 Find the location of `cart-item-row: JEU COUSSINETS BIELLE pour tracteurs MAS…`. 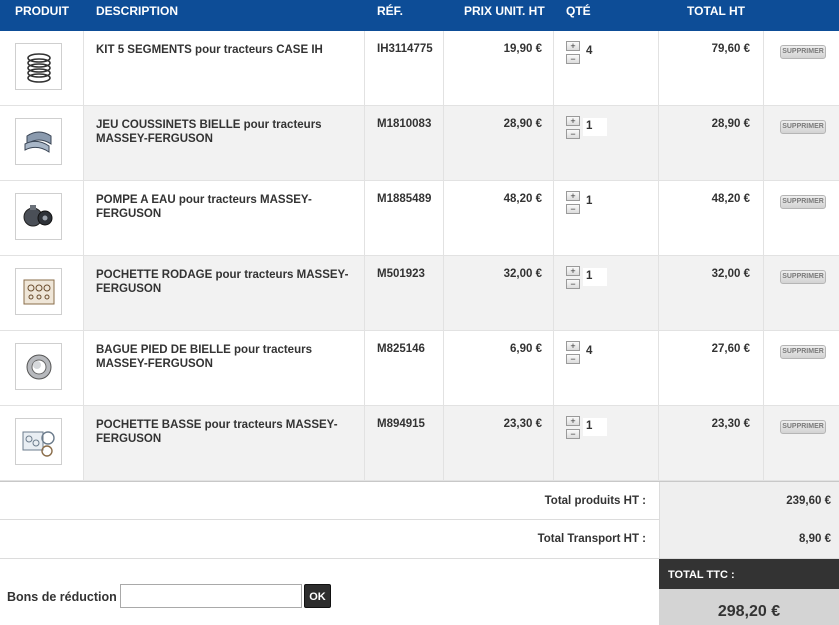

cart-item-row: JEU COUSSINETS BIELLE pour tracteurs MAS… is located at coordinates (419, 143).